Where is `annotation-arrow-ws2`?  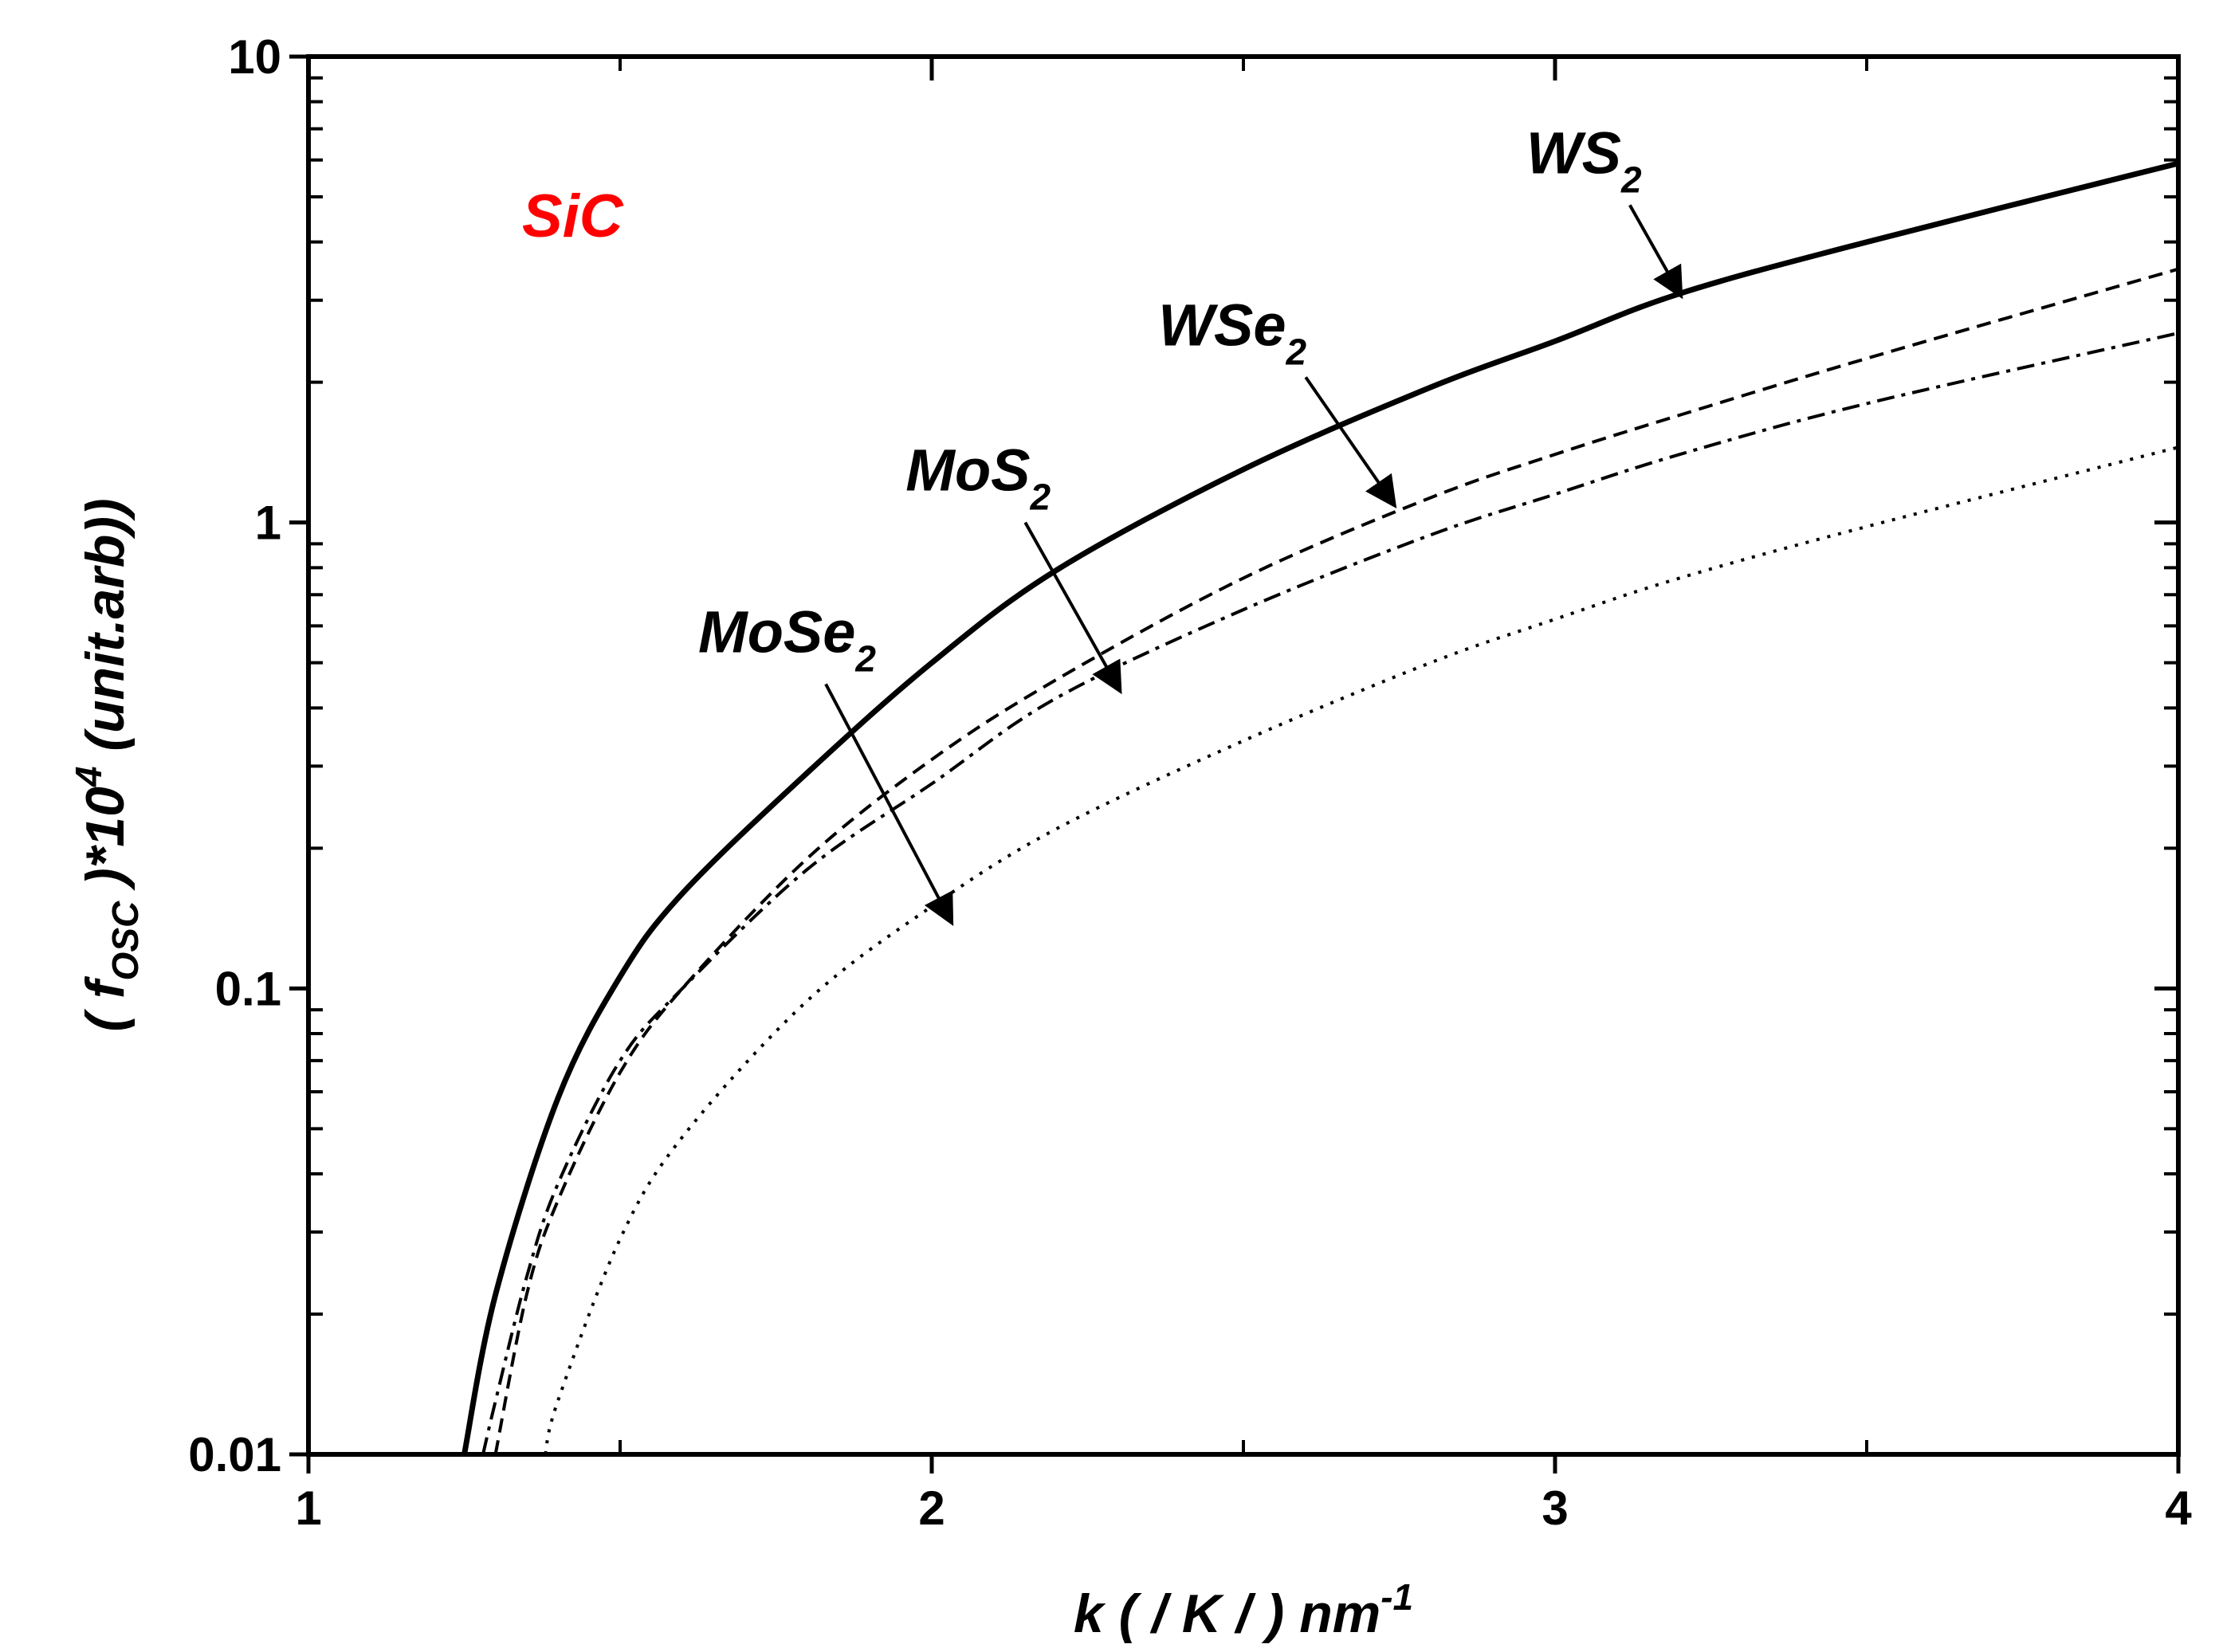 annotation-arrow-ws2 is located at coordinates (1655, 252).